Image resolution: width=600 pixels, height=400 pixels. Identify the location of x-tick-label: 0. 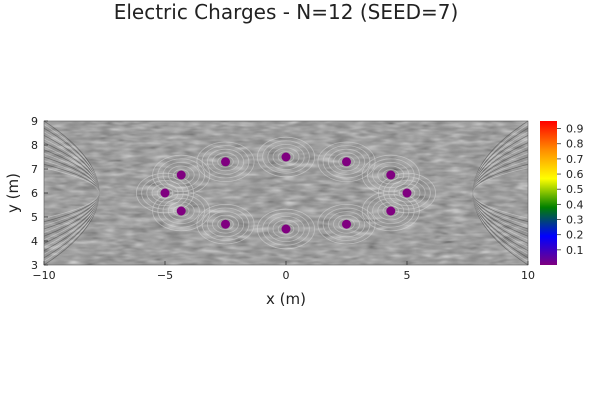
(286, 275).